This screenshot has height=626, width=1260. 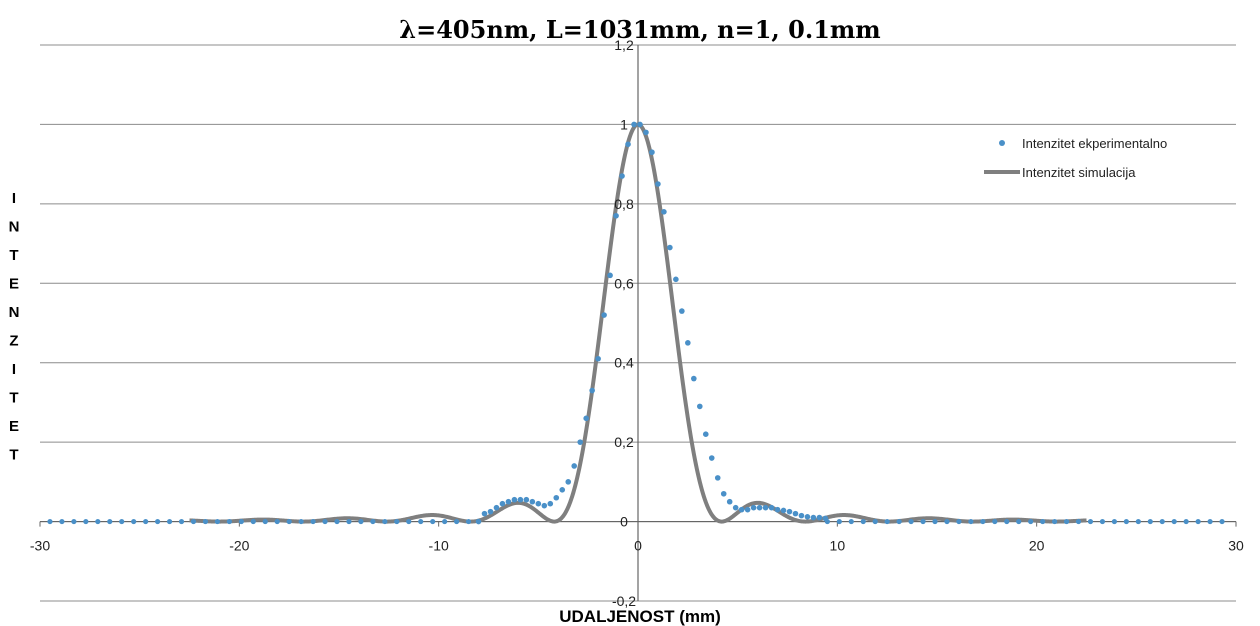 I want to click on x-tick-label: 20, so click(x=1037, y=546).